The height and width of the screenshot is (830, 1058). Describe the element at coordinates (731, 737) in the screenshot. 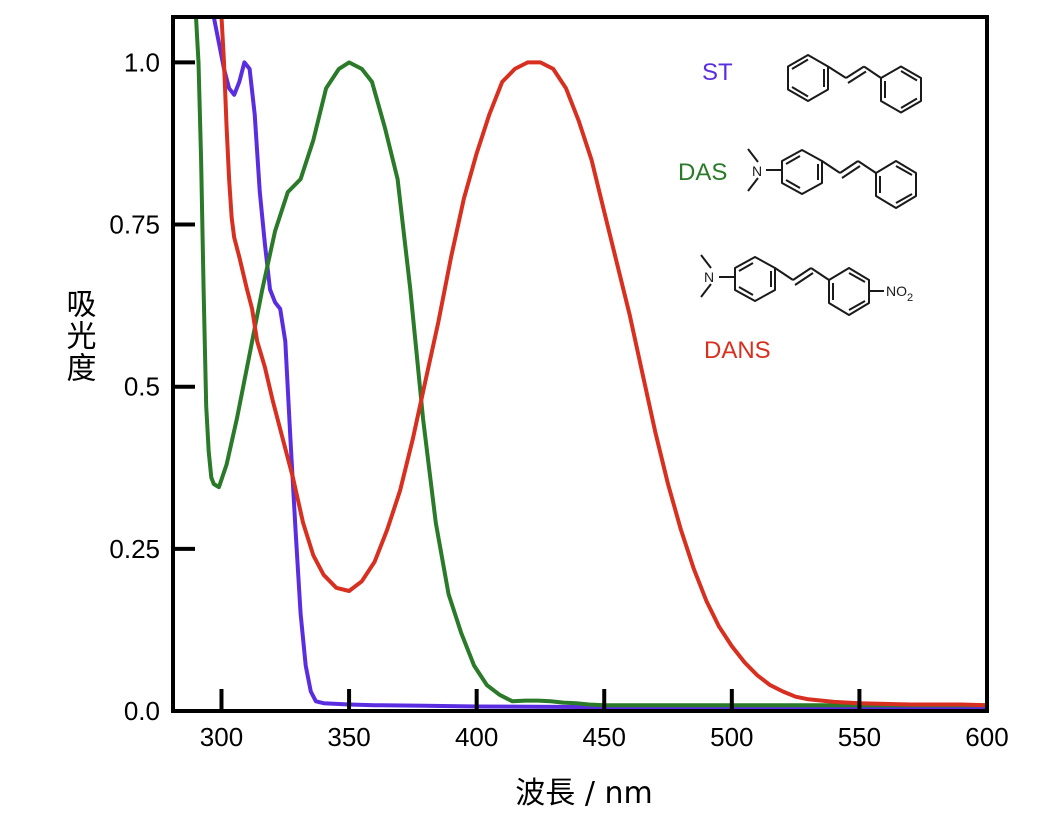

I see `x-tick-label: 500` at that location.